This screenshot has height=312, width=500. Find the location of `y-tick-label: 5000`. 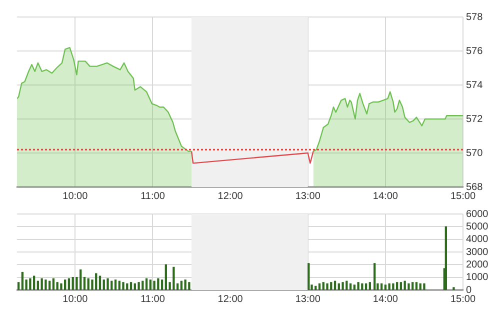

y-tick-label: 5000 is located at coordinates (477, 226).